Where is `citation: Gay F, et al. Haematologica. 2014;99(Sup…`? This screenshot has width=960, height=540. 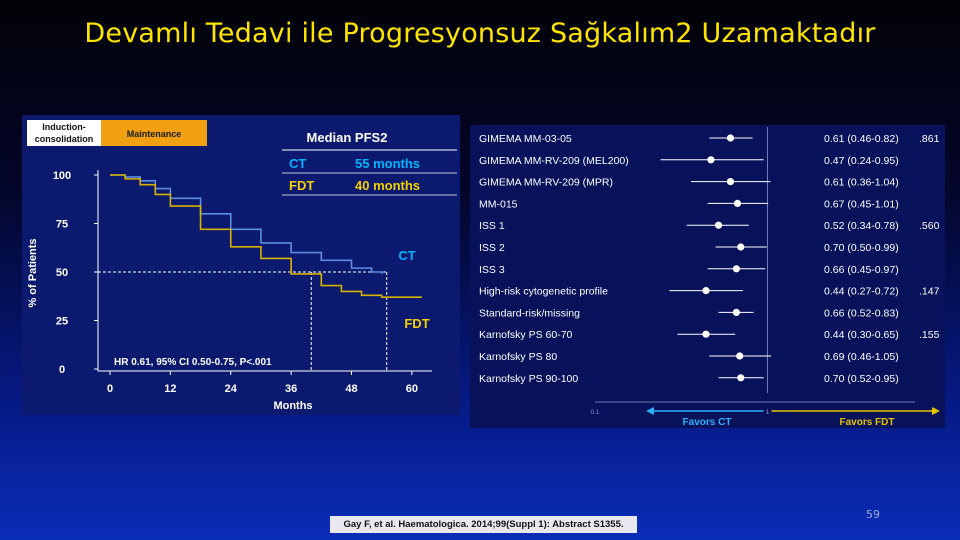
citation: Gay F, et al. Haematologica. 2014;99(Sup… is located at coordinates (483, 524).